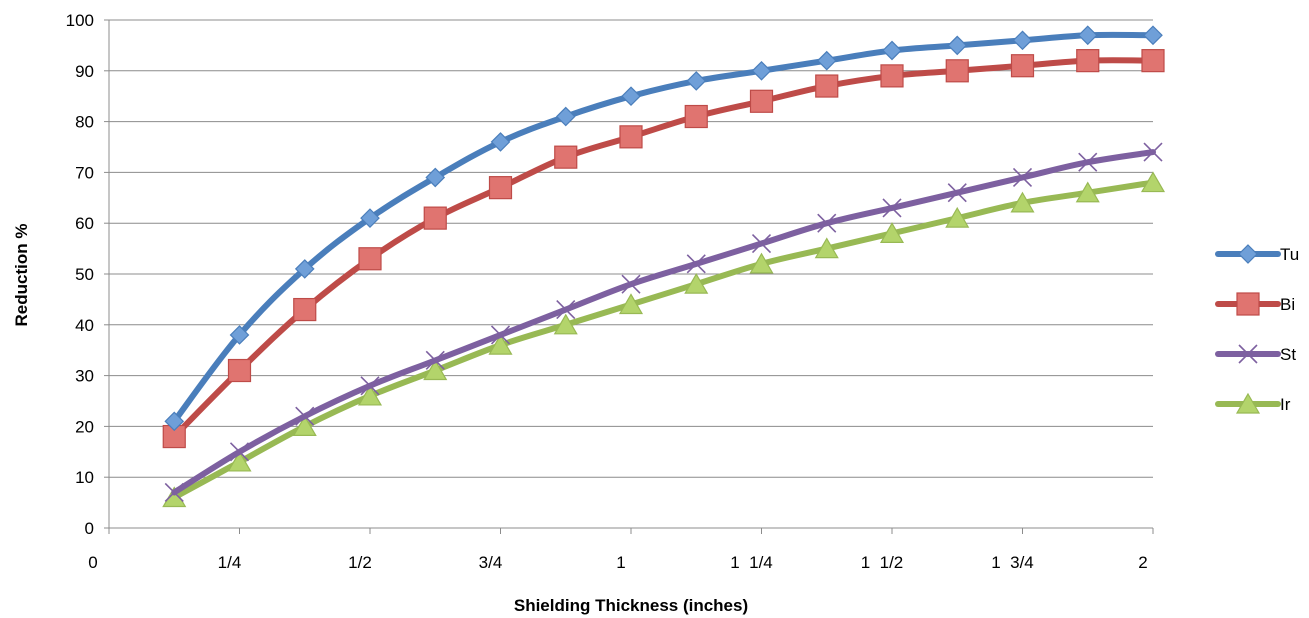 The width and height of the screenshot is (1309, 618). I want to click on legend-label: Tu, so click(1289, 254).